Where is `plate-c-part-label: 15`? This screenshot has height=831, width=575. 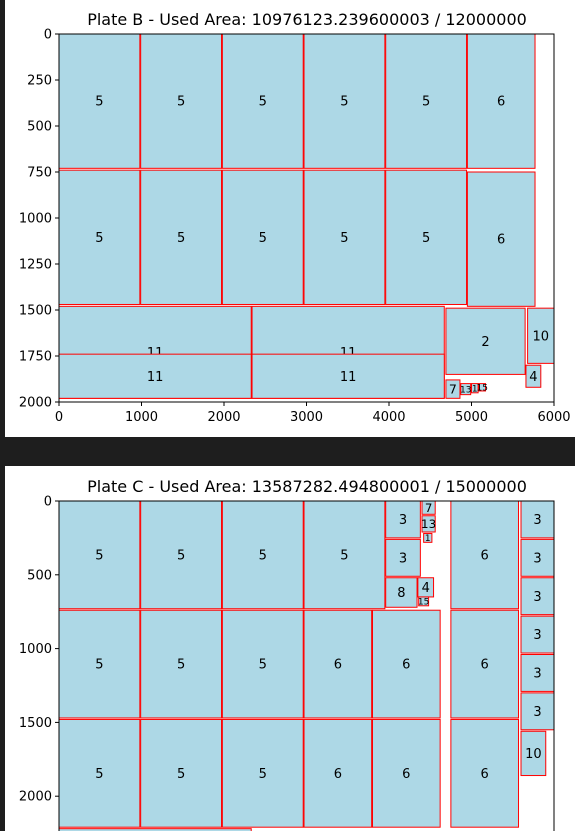
plate-c-part-label: 15 is located at coordinates (423, 603).